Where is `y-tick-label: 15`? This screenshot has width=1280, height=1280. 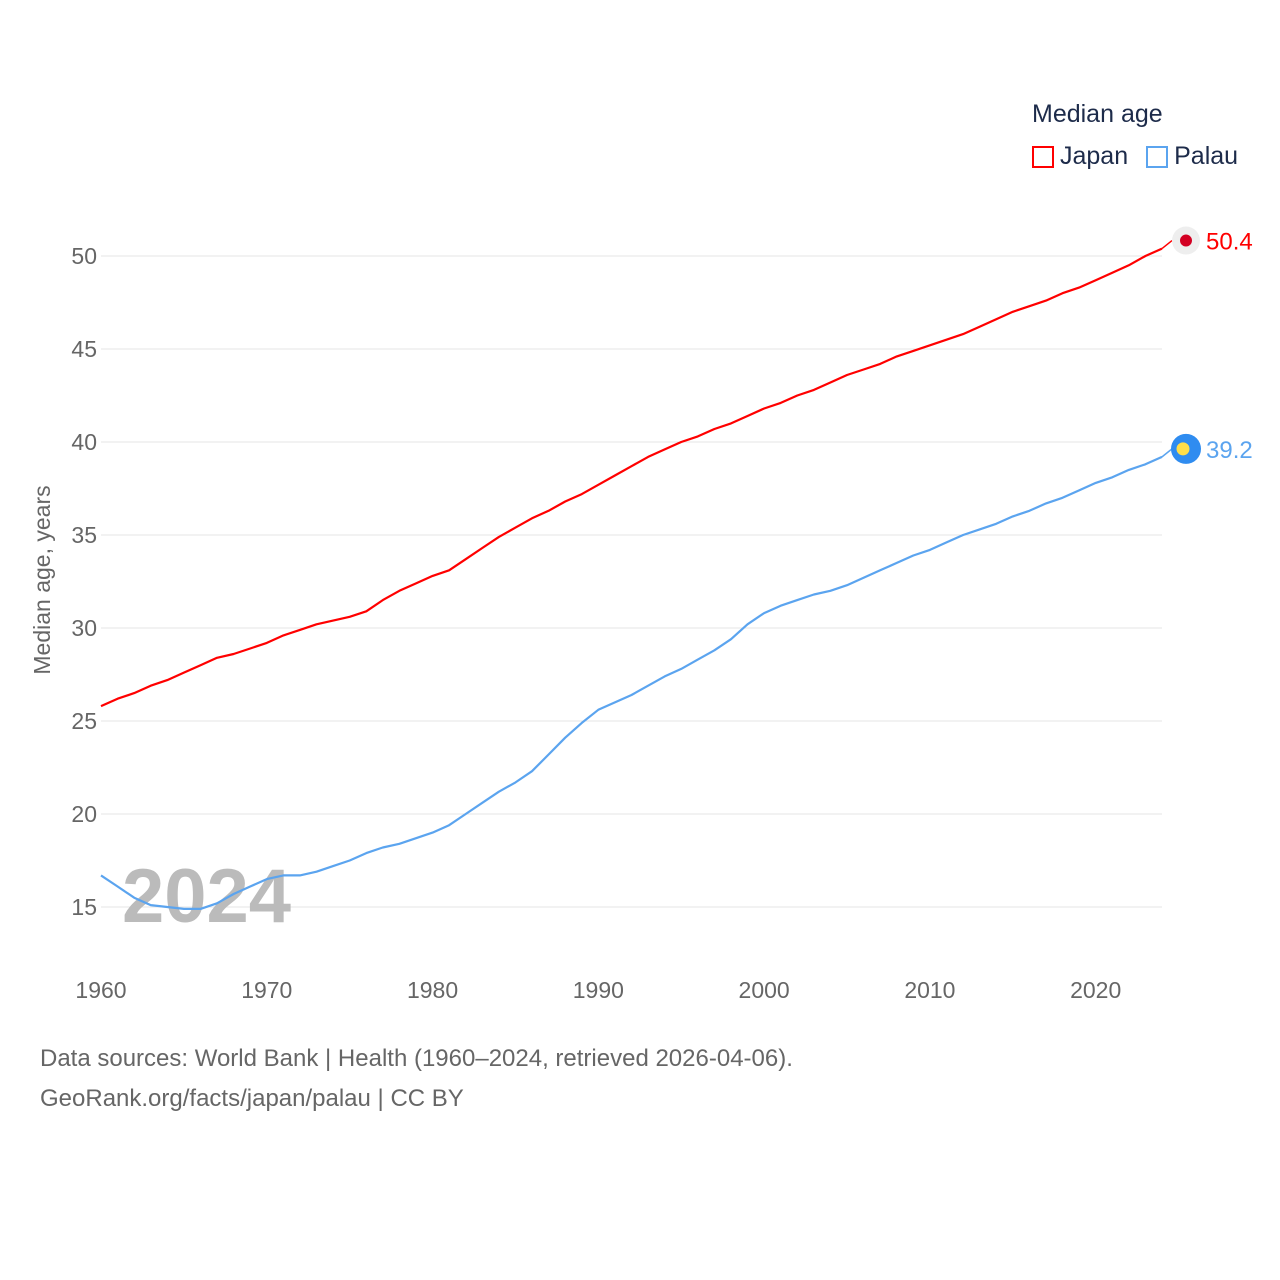 y-tick-label: 15 is located at coordinates (84, 907).